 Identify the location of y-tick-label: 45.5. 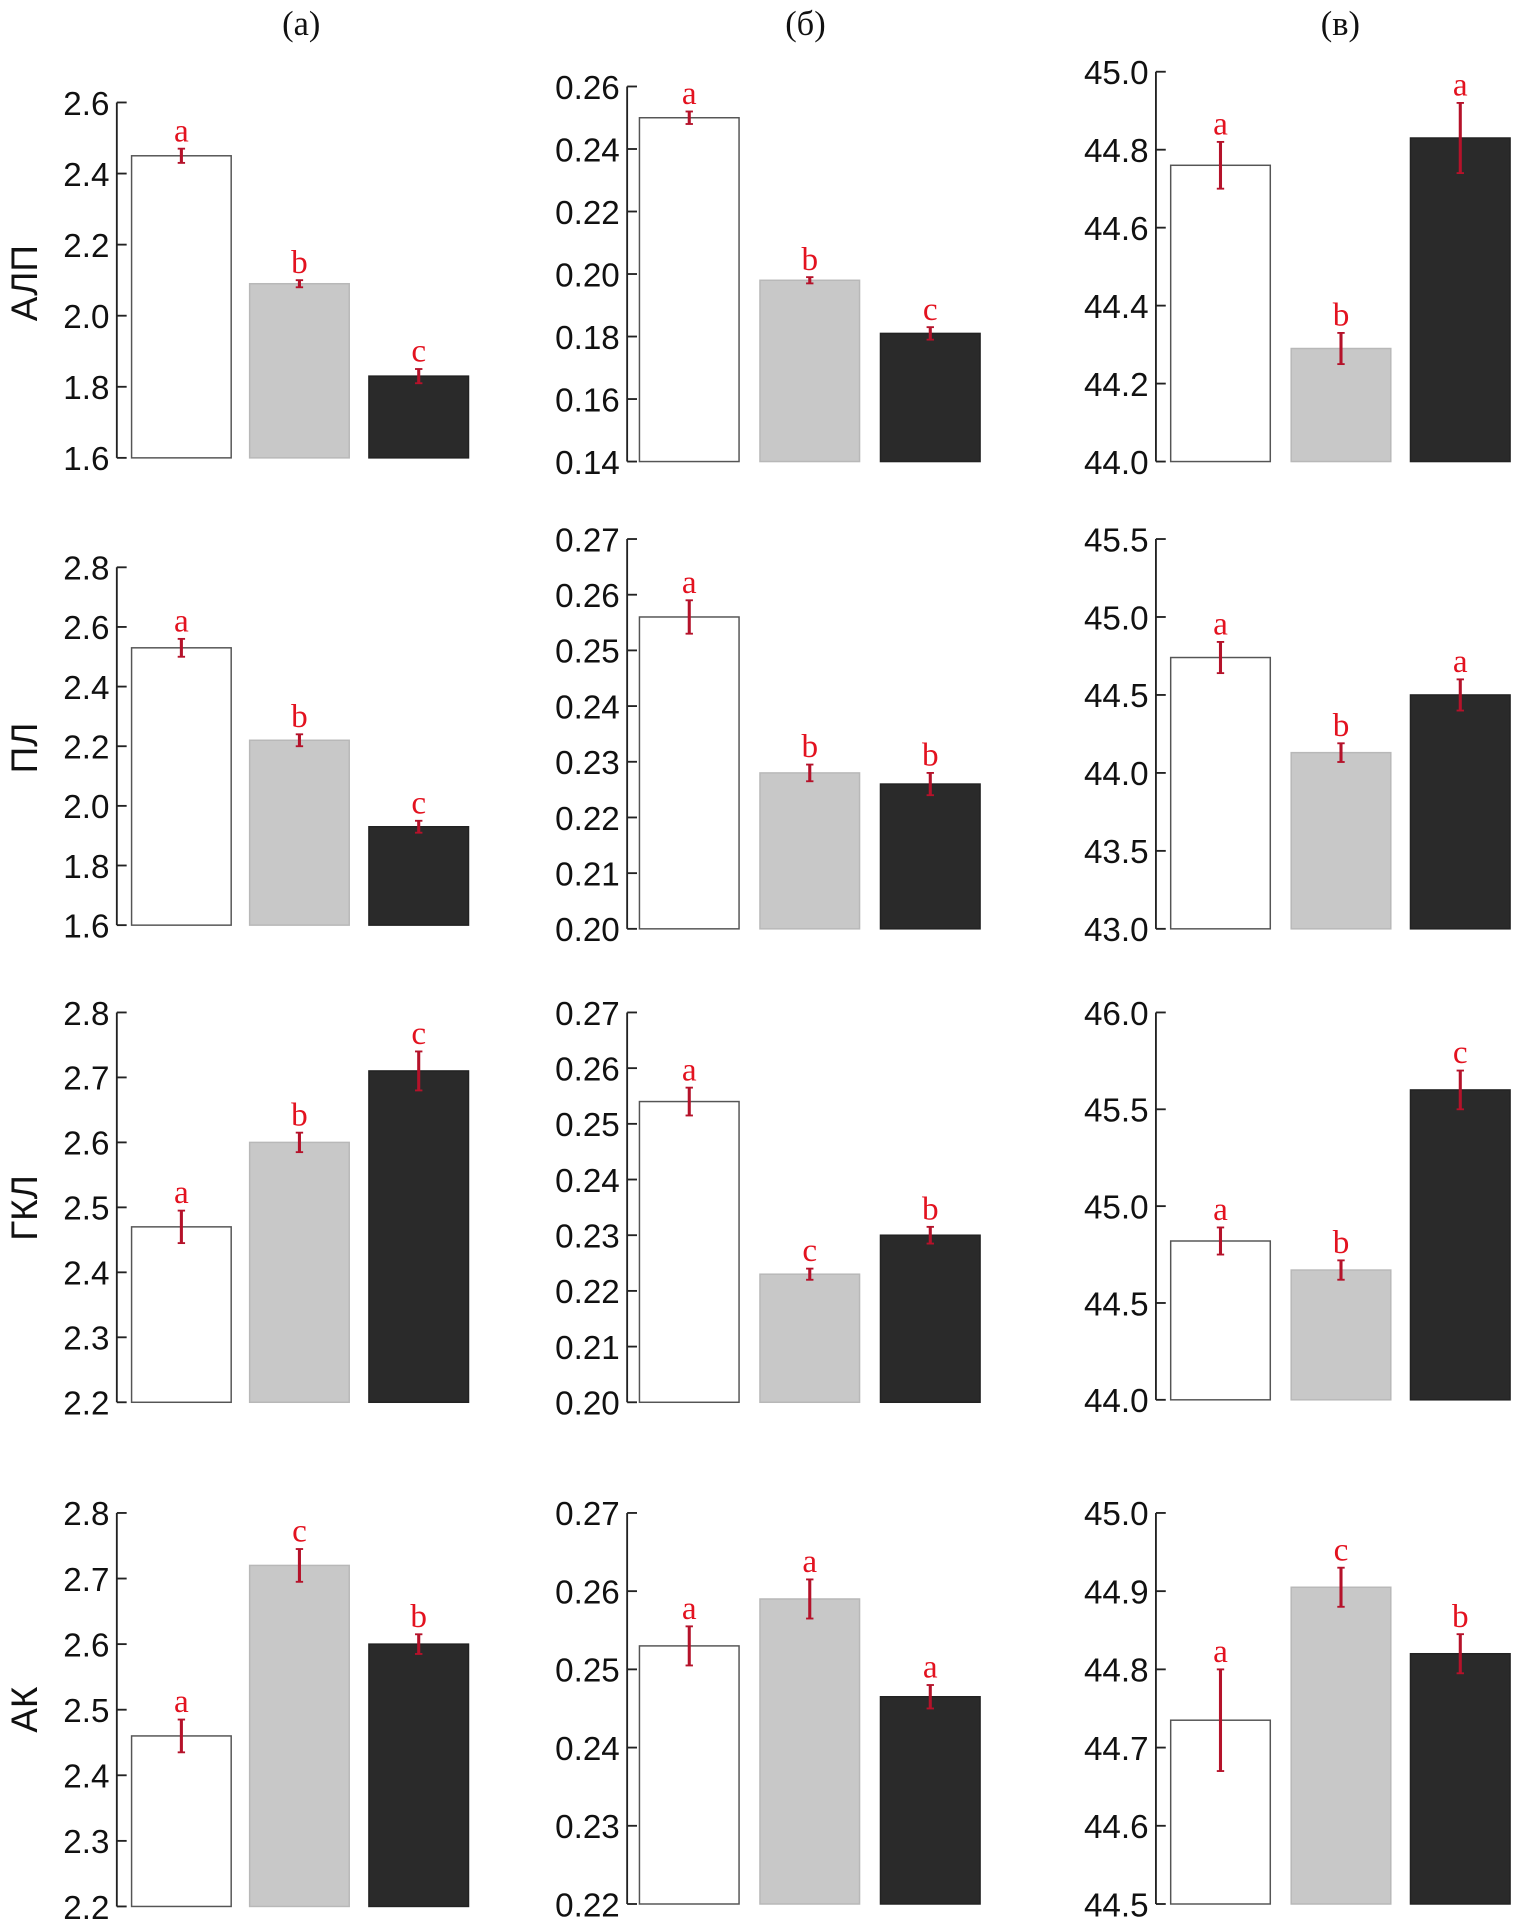
(1116, 1111).